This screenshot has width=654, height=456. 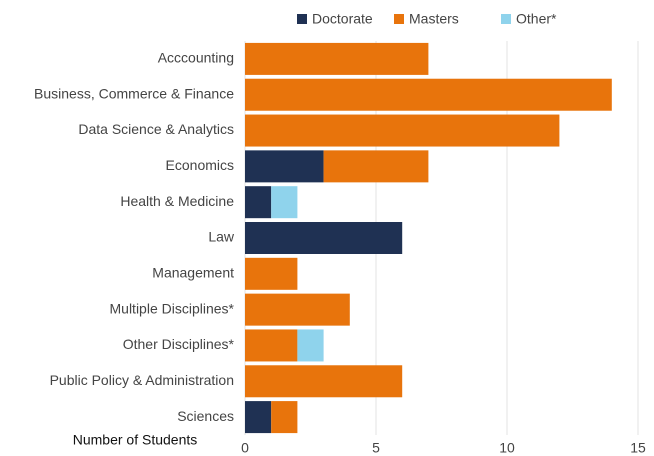 I want to click on y-tick-label: Public Policy & Administration, so click(x=142, y=380).